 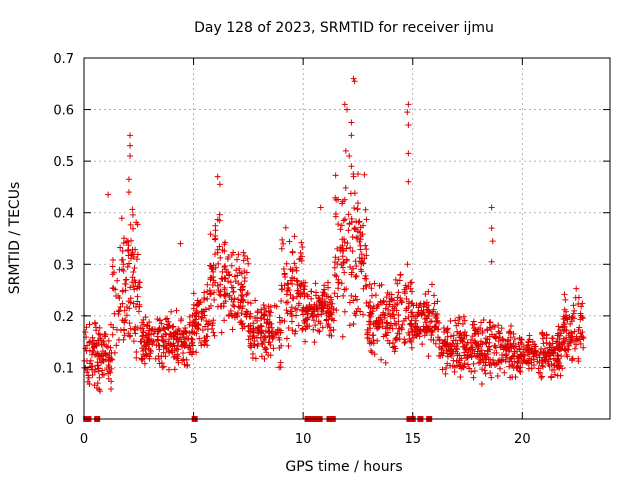 I want to click on y-axis-title: SRMTID / TECUs, so click(x=15, y=238).